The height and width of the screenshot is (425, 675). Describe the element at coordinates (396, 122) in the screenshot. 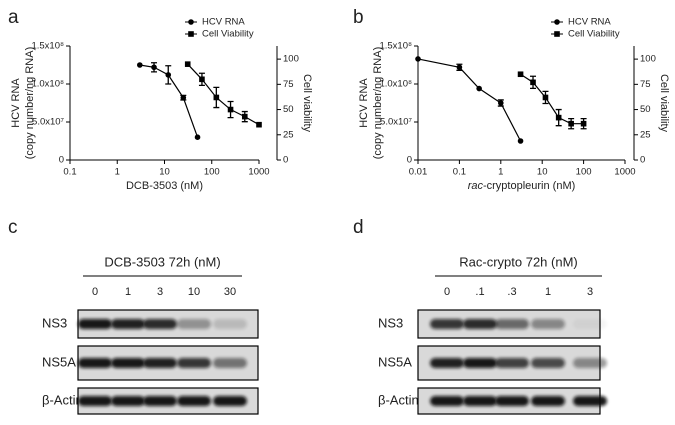

I see `y-tick-label: 5.0x10⁷` at that location.